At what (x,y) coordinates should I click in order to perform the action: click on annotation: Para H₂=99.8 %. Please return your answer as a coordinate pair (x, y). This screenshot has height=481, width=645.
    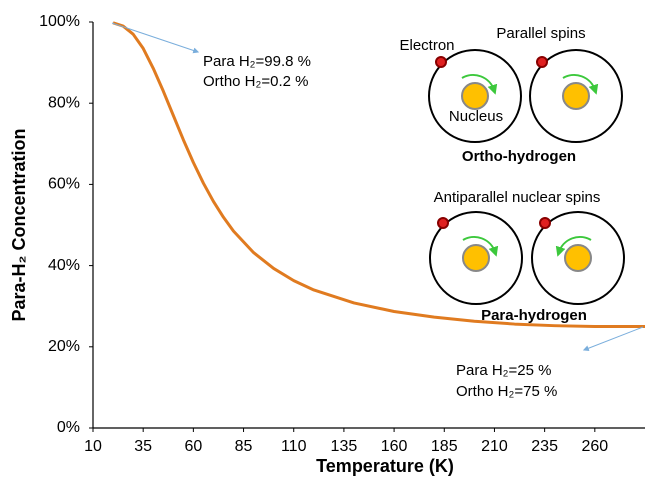
    Looking at the image, I should click on (257, 61).